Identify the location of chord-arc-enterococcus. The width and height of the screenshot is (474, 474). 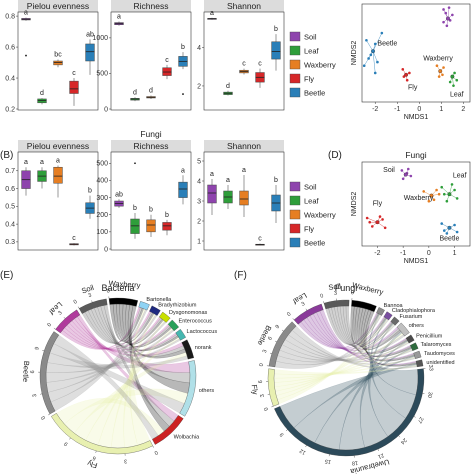
(173, 325).